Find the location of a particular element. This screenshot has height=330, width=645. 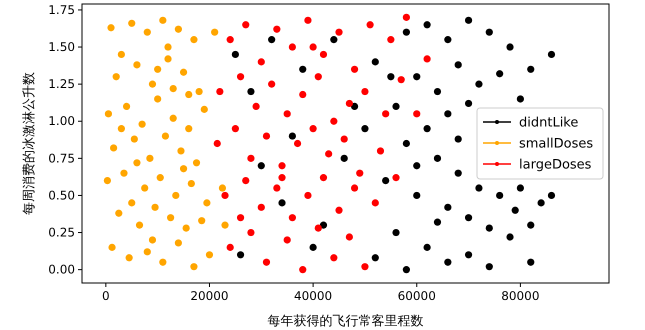

legend-label: didntLike is located at coordinates (548, 123).